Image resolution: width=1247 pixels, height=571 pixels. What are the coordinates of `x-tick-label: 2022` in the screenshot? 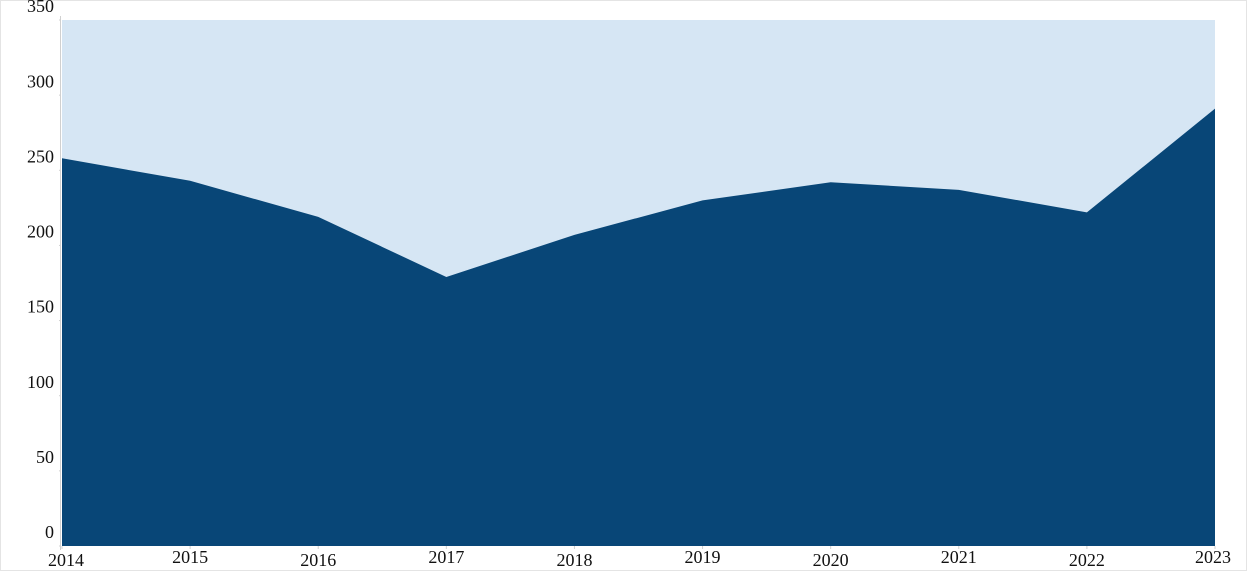 It's located at (1087, 560).